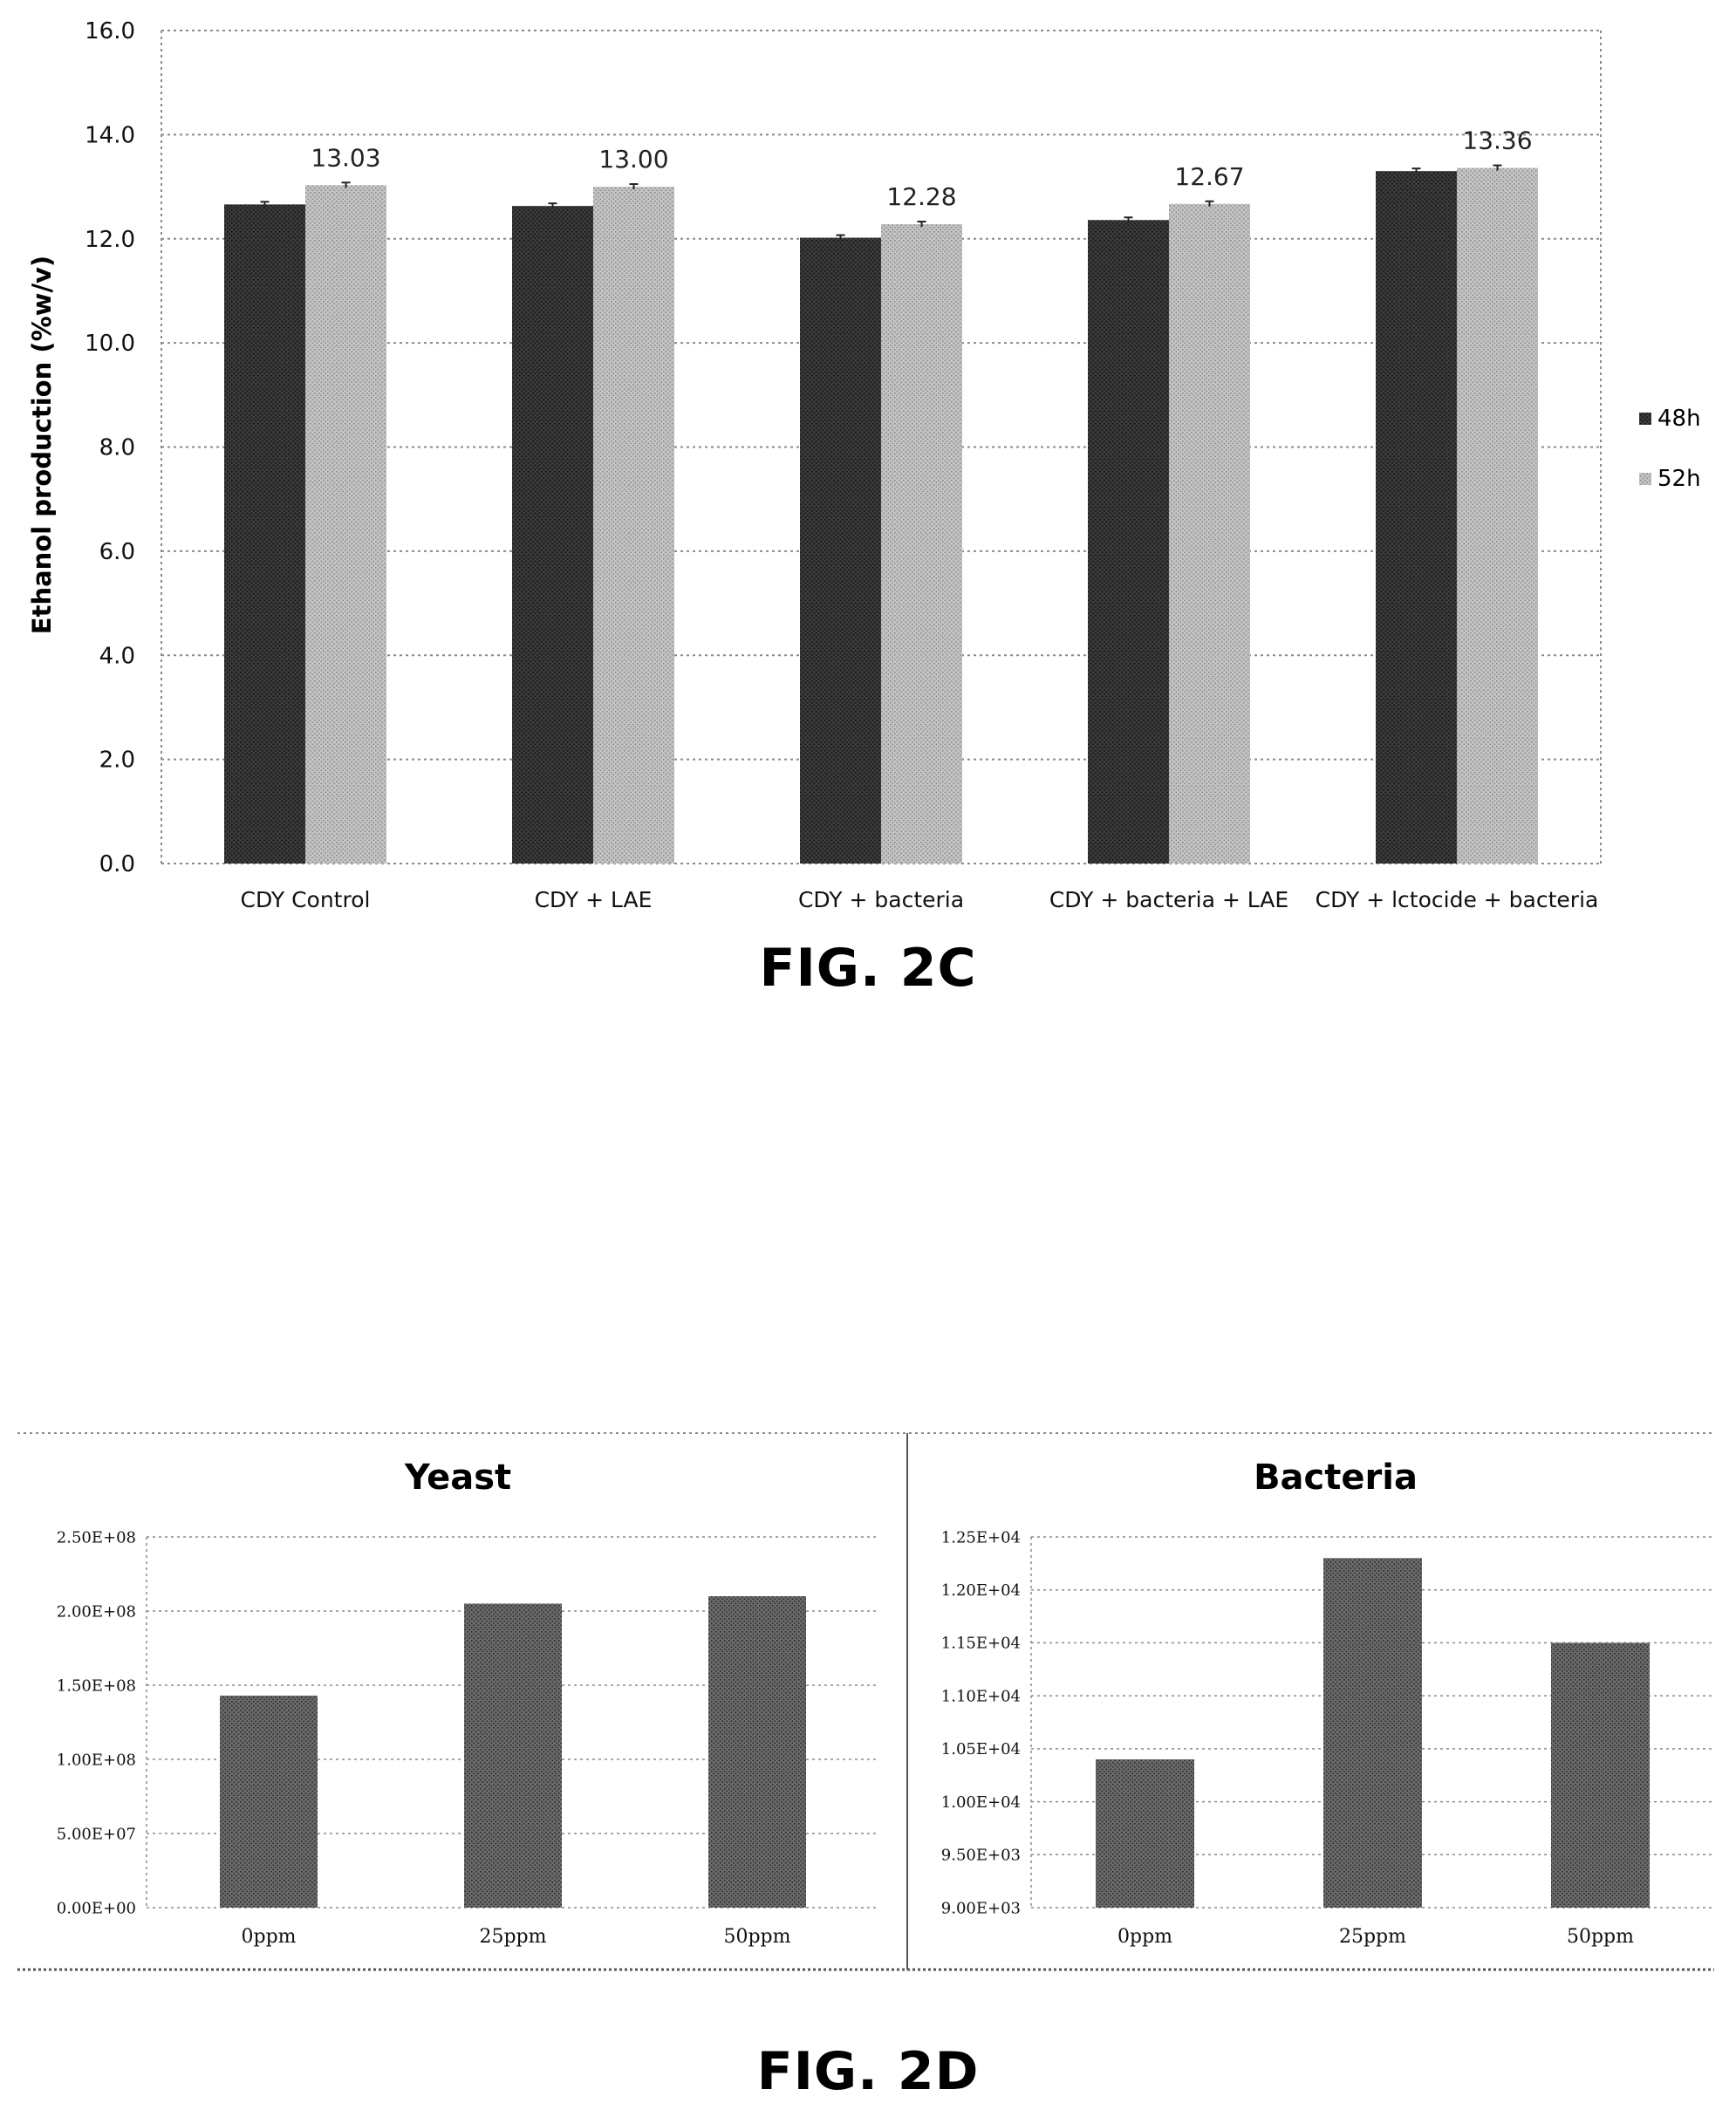 This screenshot has height=2110, width=1736. What do you see at coordinates (868, 969) in the screenshot?
I see `figure-label-2c: FIG. 2C` at bounding box center [868, 969].